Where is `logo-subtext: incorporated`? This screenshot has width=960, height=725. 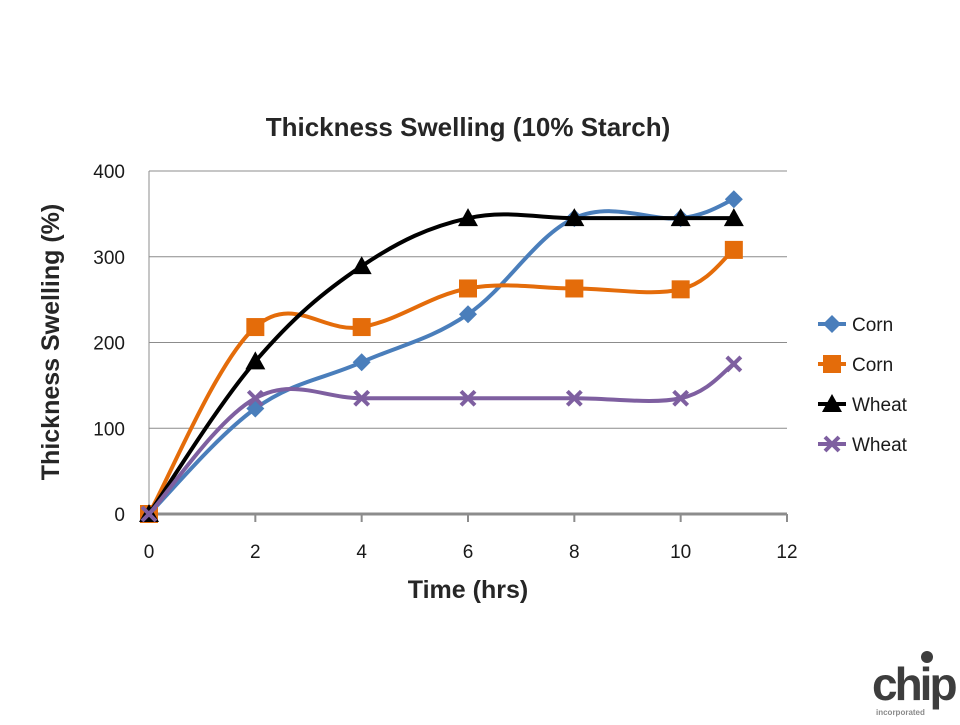
logo-subtext: incorporated is located at coordinates (900, 712).